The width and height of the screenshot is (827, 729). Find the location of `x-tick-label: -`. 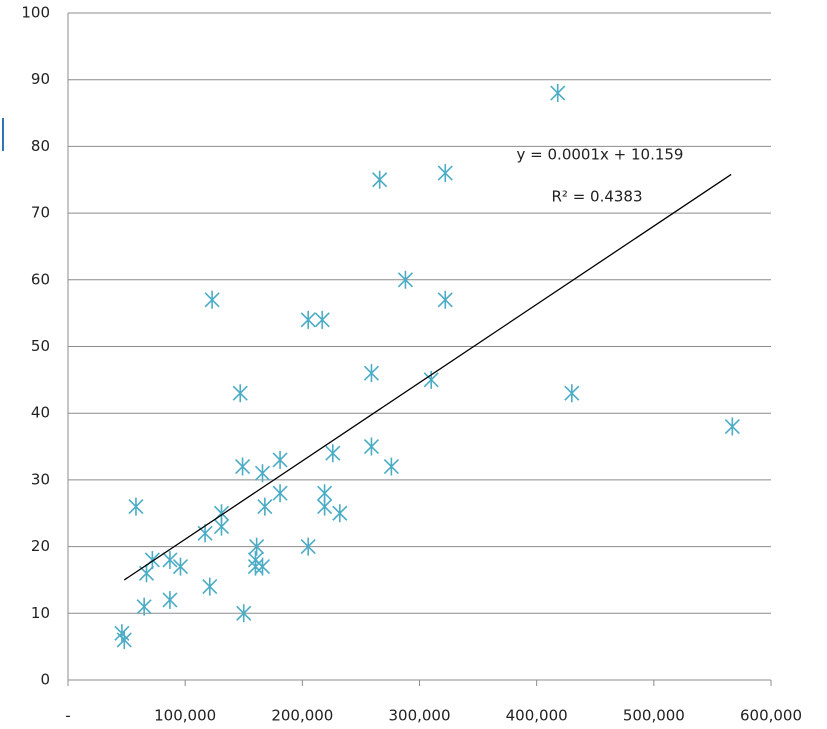

x-tick-label: - is located at coordinates (67, 716).